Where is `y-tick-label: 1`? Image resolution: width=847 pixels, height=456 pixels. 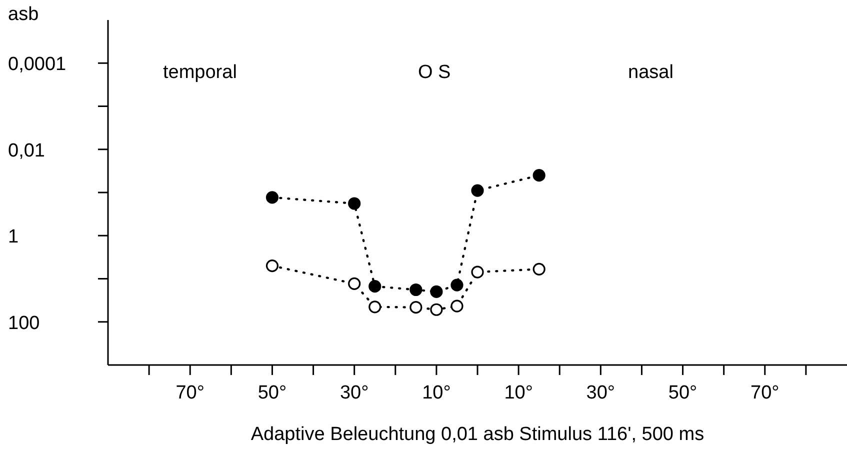
y-tick-label: 1 is located at coordinates (13, 237).